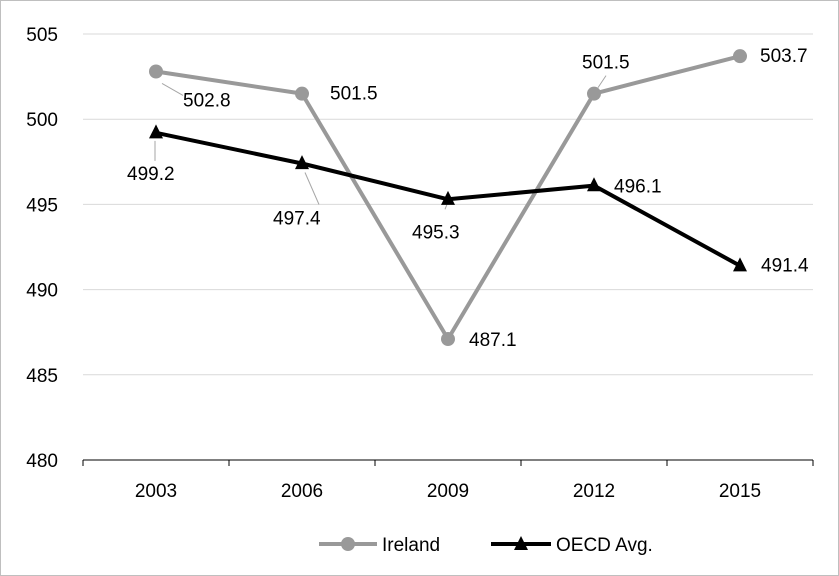 This screenshot has height=576, width=839. I want to click on y-tick-label: 500, so click(42, 120).